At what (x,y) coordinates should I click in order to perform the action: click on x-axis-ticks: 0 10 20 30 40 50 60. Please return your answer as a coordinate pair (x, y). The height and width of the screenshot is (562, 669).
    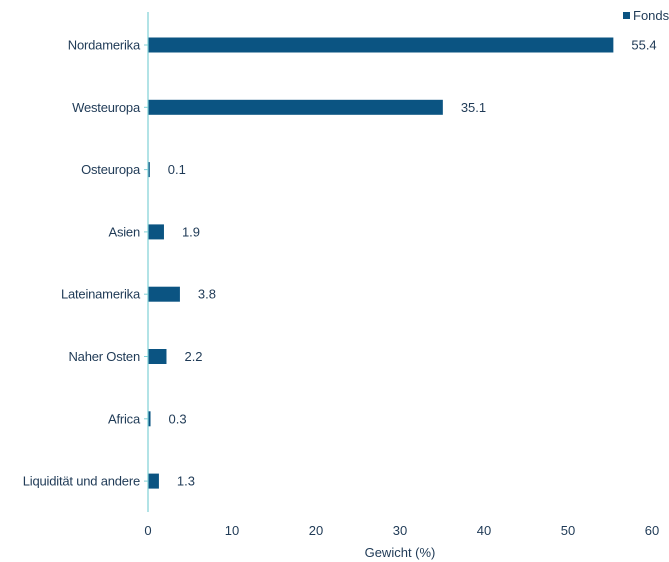
    Looking at the image, I should click on (401, 530).